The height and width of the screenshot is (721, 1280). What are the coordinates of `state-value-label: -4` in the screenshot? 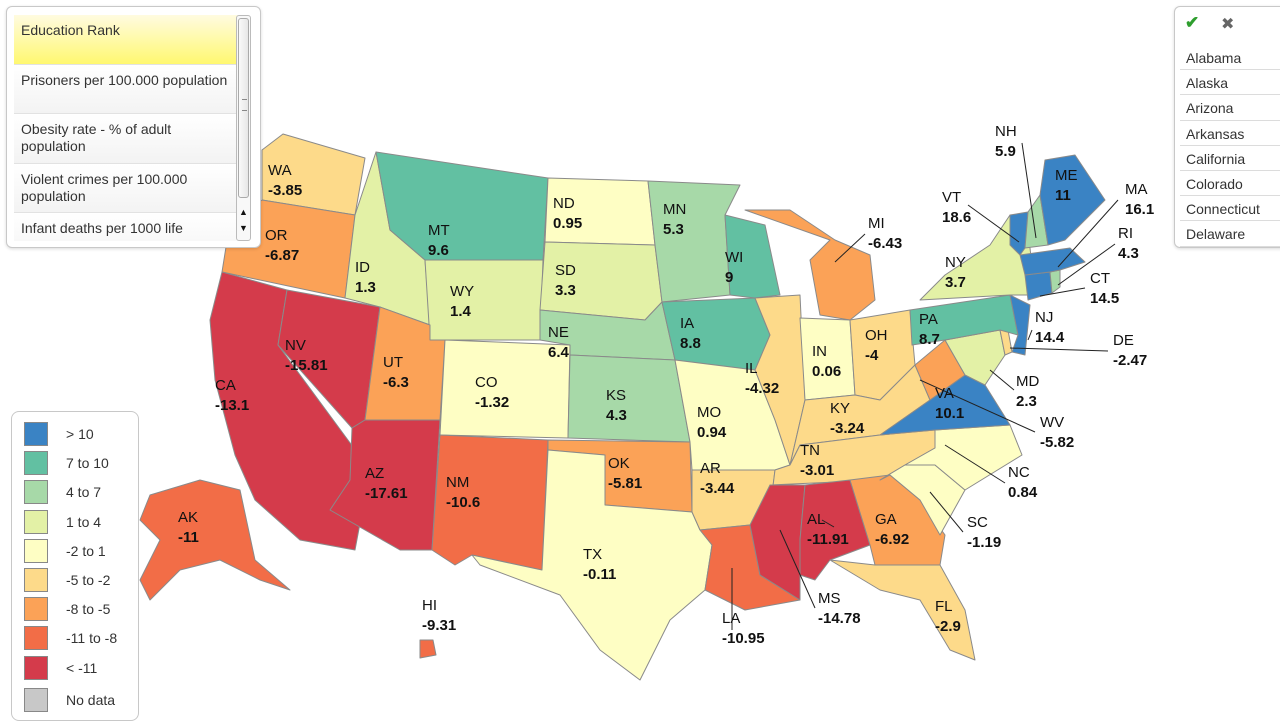 It's located at (872, 355).